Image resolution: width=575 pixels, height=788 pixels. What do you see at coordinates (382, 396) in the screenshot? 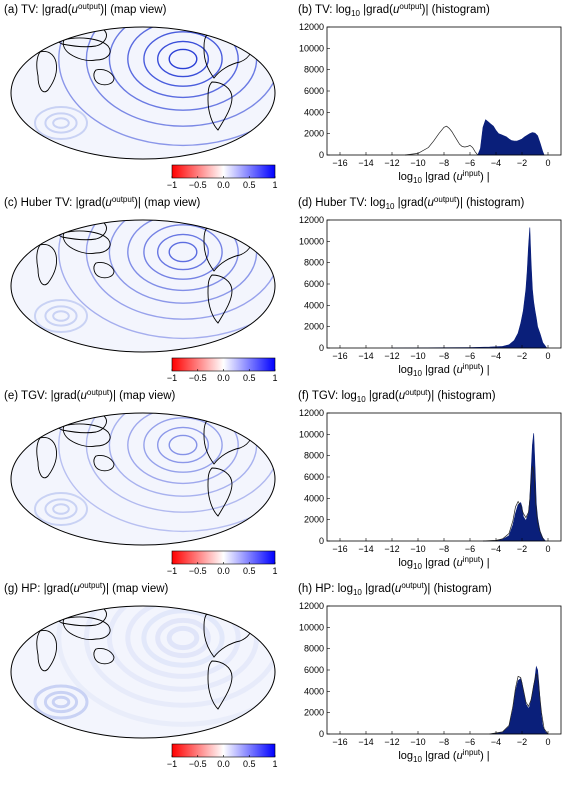
I see `title-segment: |grad(` at bounding box center [382, 396].